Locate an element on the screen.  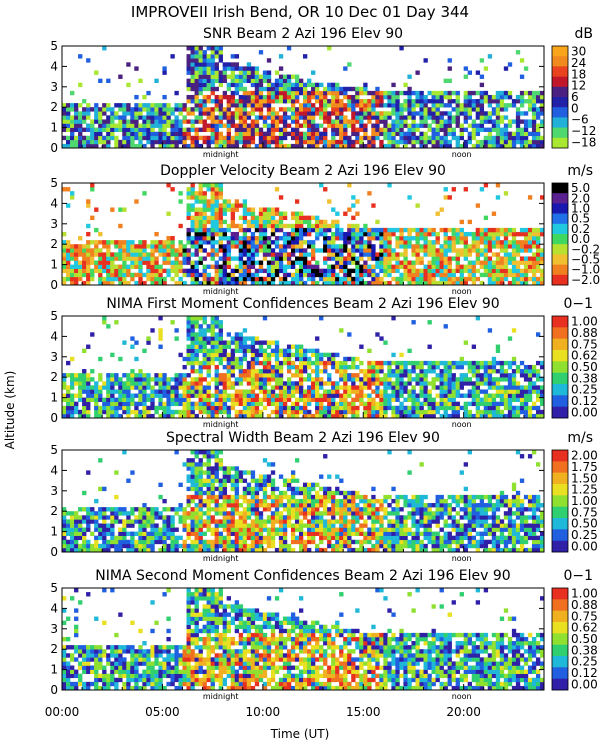
colorbar-label: 0.0 is located at coordinates (580, 239).